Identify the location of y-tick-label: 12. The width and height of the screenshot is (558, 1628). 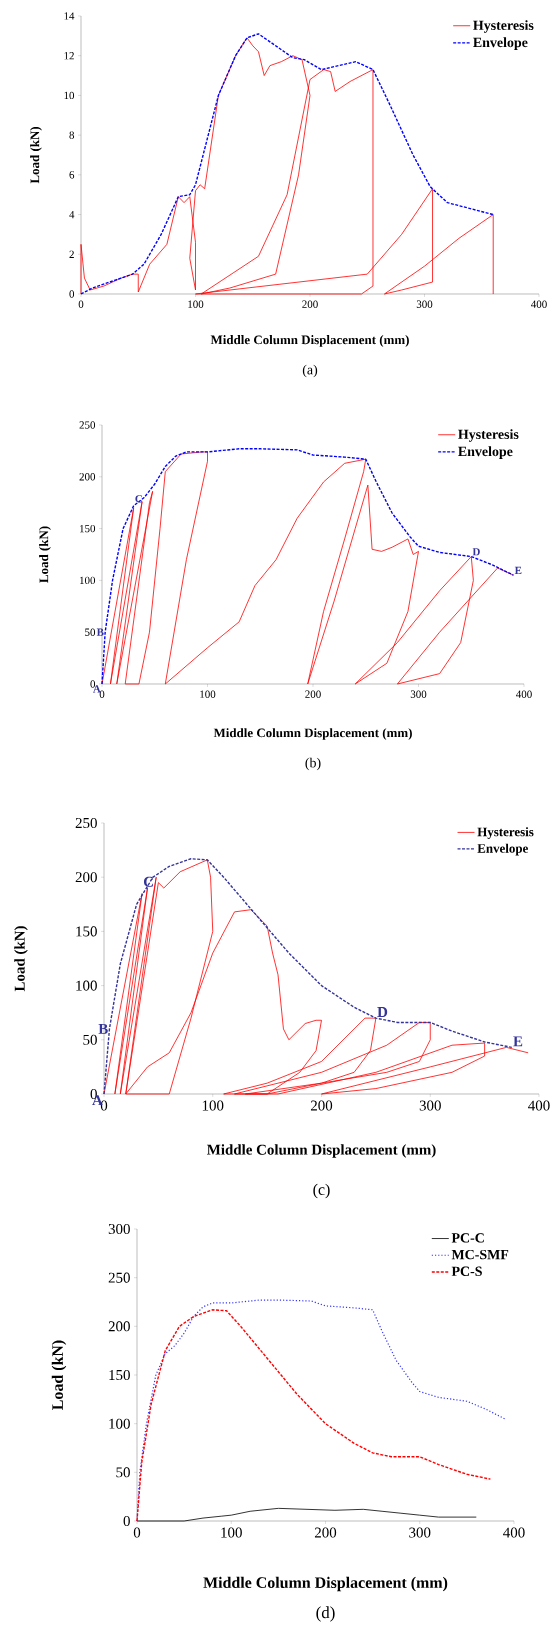
(69, 56).